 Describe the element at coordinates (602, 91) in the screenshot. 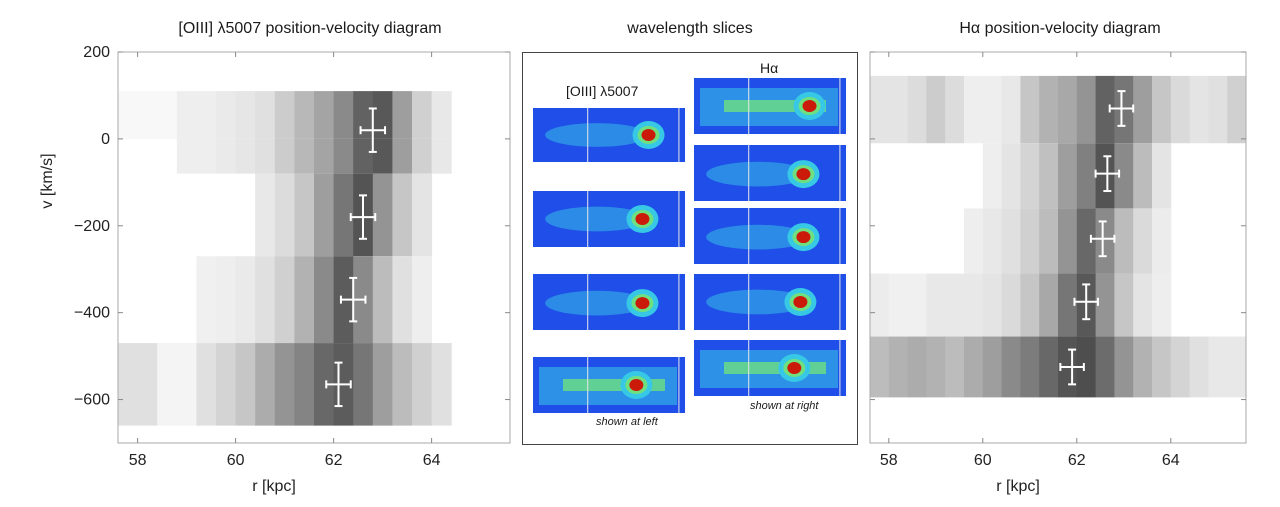

I see `oiii-slices-label: [OIII] λ5007` at that location.